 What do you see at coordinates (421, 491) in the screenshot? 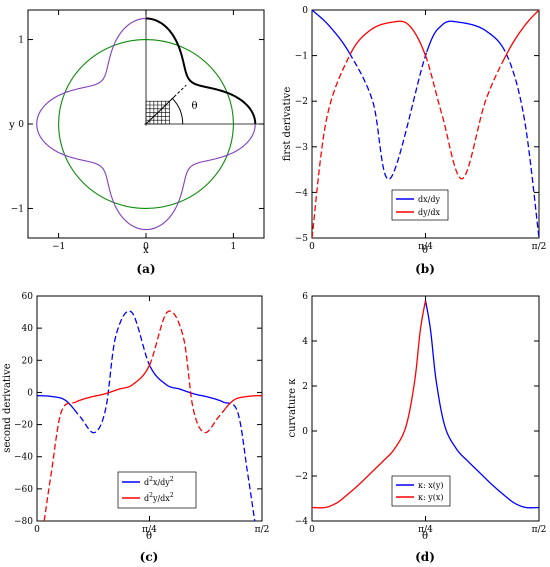
I see `legend-d: κ: x(y) κ: y(x)` at bounding box center [421, 491].